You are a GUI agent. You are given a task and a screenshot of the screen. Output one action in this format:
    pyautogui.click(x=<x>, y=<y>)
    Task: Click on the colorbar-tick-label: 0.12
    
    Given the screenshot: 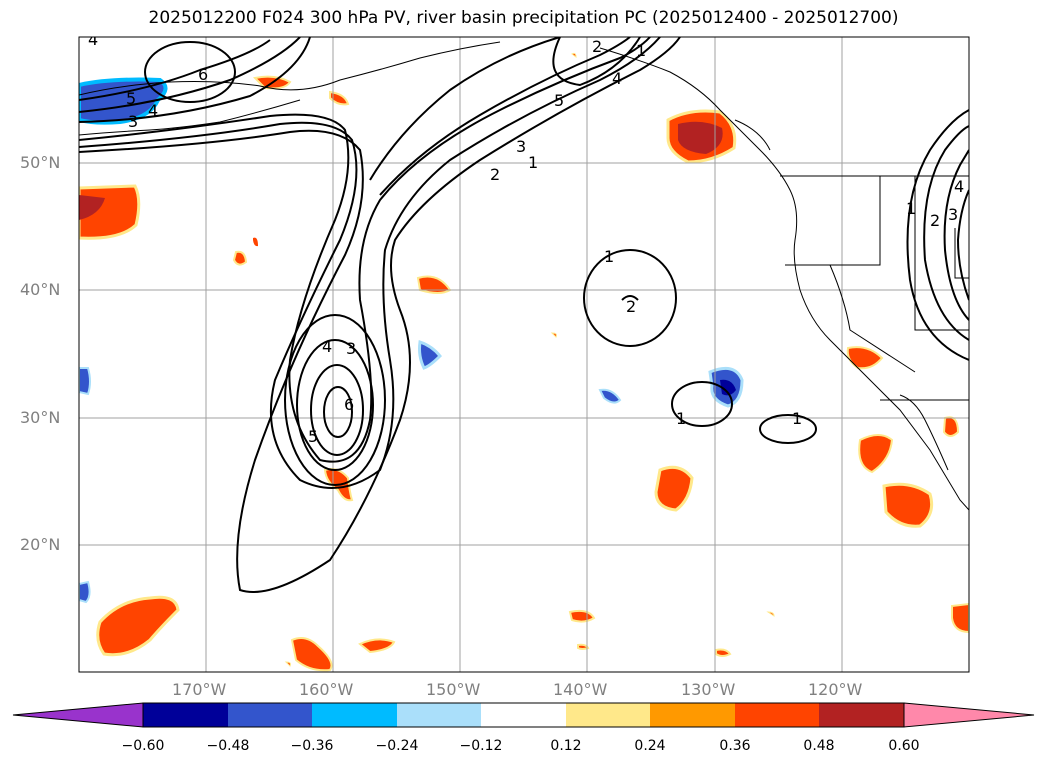 What is the action you would take?
    pyautogui.click(x=566, y=746)
    